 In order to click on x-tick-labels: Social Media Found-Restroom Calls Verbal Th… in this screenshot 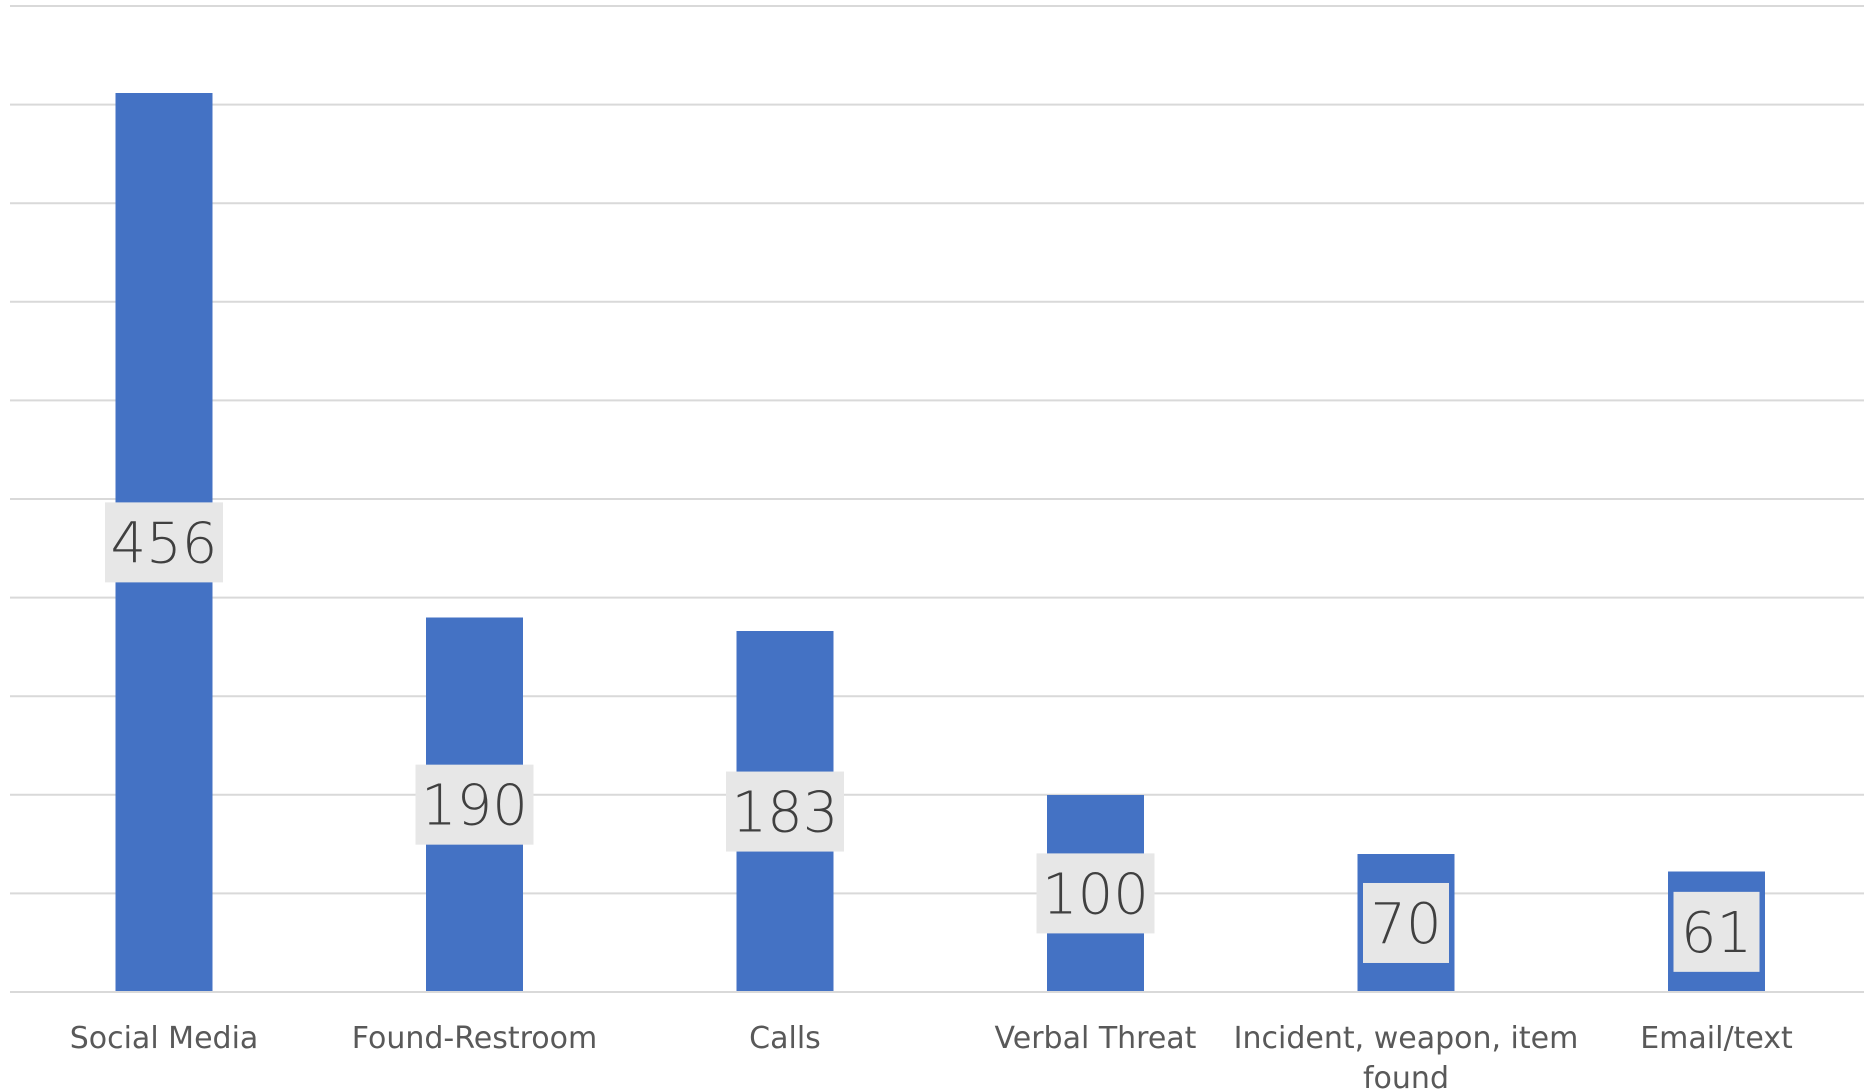, I will do `click(931, 1056)`.